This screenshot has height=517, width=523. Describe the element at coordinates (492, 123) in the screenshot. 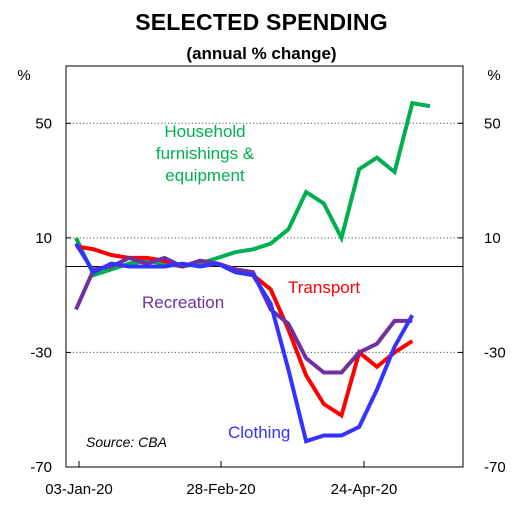

I see `y-tick-label-right: 50` at that location.